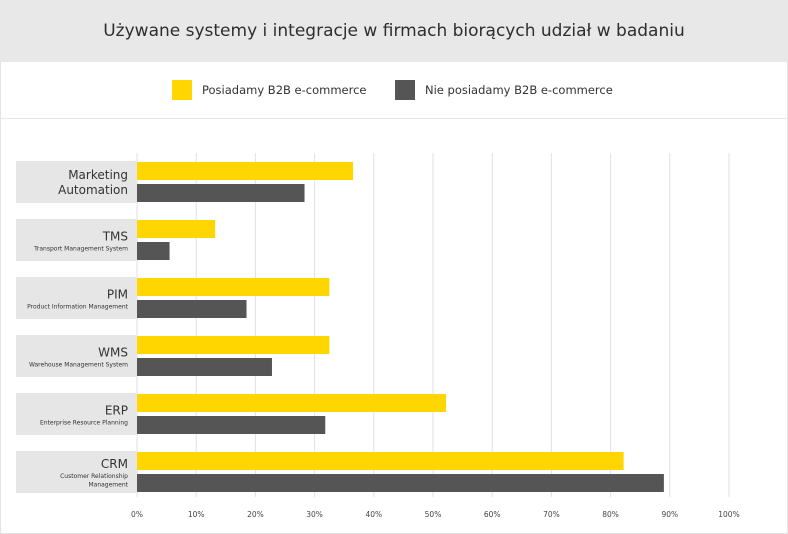 Image resolution: width=788 pixels, height=534 pixels. What do you see at coordinates (94, 476) in the screenshot?
I see `category-sublabel: Customer Relationship` at bounding box center [94, 476].